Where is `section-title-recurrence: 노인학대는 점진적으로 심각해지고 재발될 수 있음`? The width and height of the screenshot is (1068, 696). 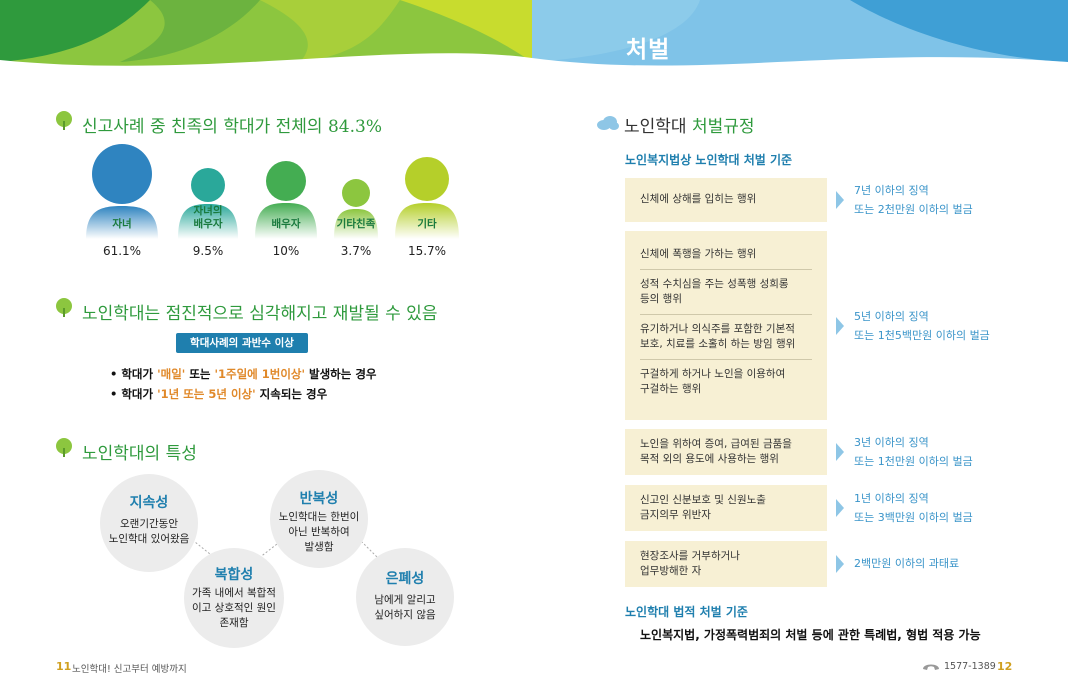 section-title-recurrence: 노인학대는 점진적으로 심각해지고 재발될 수 있음 is located at coordinates (260, 314).